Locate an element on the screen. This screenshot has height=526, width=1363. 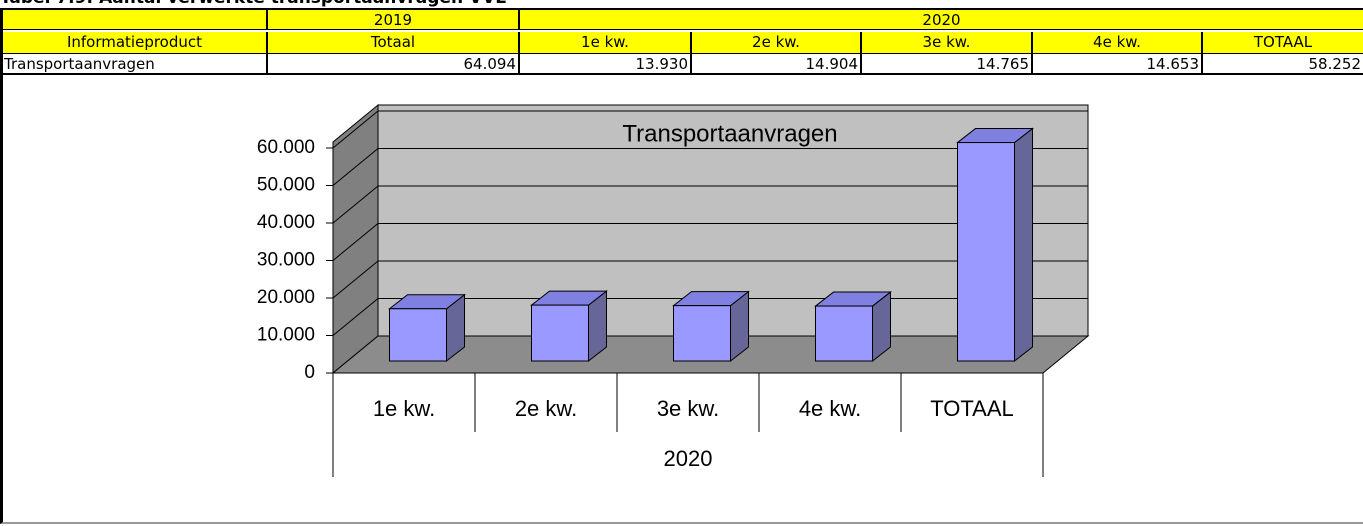
y-tick-label: 50.000 is located at coordinates (286, 185).